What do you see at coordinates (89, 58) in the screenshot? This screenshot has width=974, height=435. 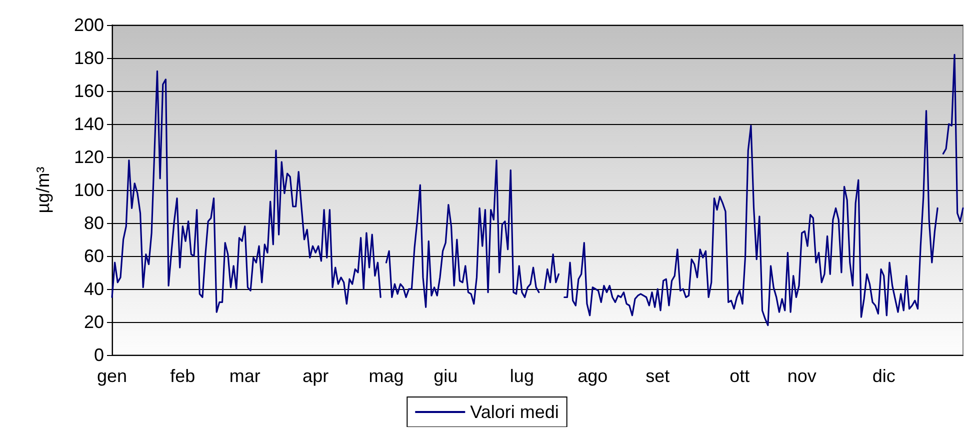 I see `y-tick-label: 180` at bounding box center [89, 58].